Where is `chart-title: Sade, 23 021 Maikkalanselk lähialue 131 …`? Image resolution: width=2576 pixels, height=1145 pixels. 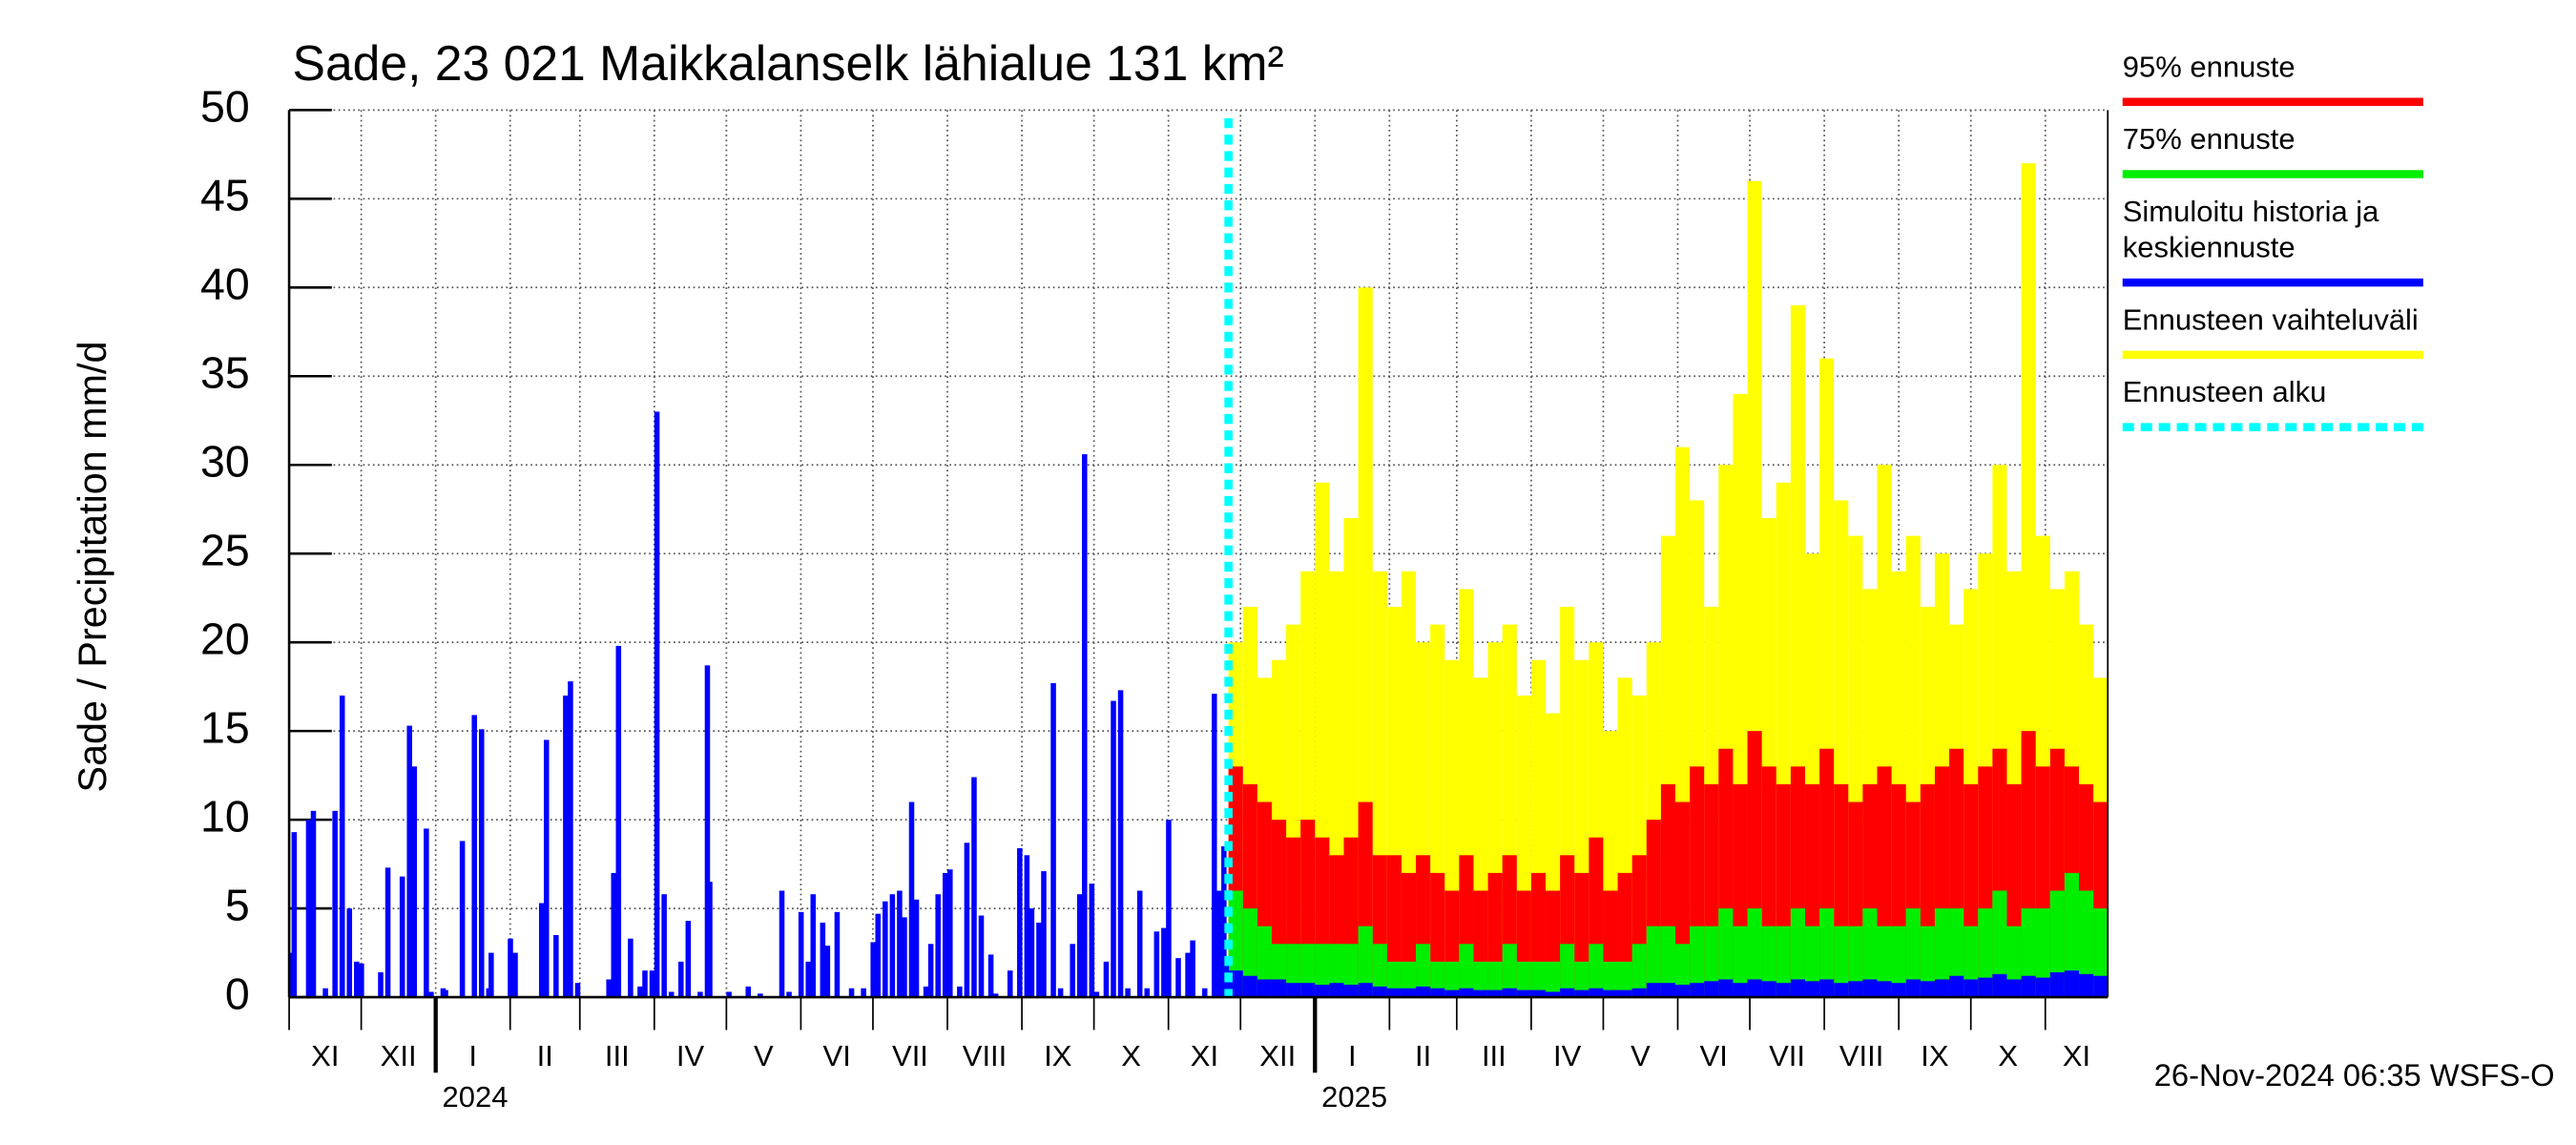
chart-title: Sade, 23 021 Maikkalanselk lähialue 131 … is located at coordinates (788, 63).